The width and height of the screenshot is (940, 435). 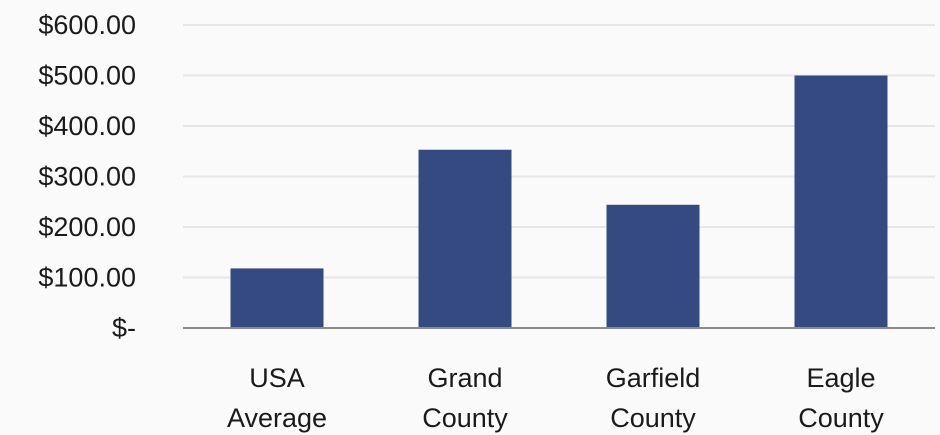 What do you see at coordinates (277, 378) in the screenshot?
I see `x-category-label: USA` at bounding box center [277, 378].